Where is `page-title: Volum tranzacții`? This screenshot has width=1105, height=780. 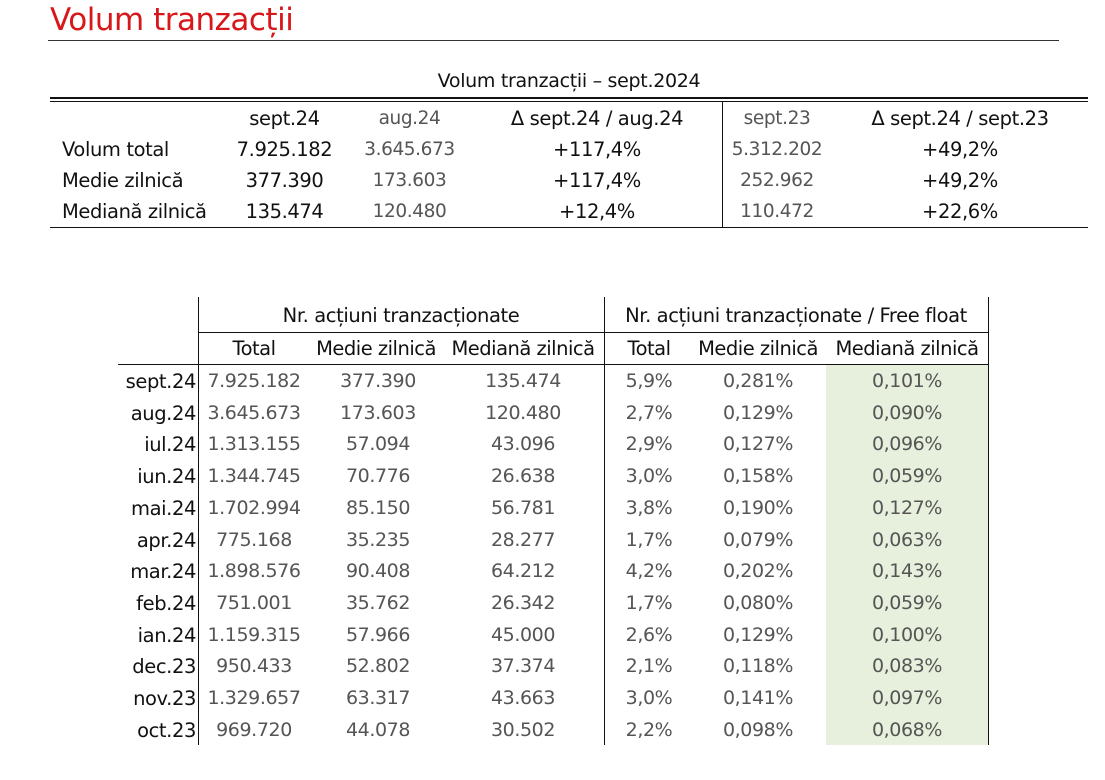
page-title: Volum tranzacții is located at coordinates (172, 20).